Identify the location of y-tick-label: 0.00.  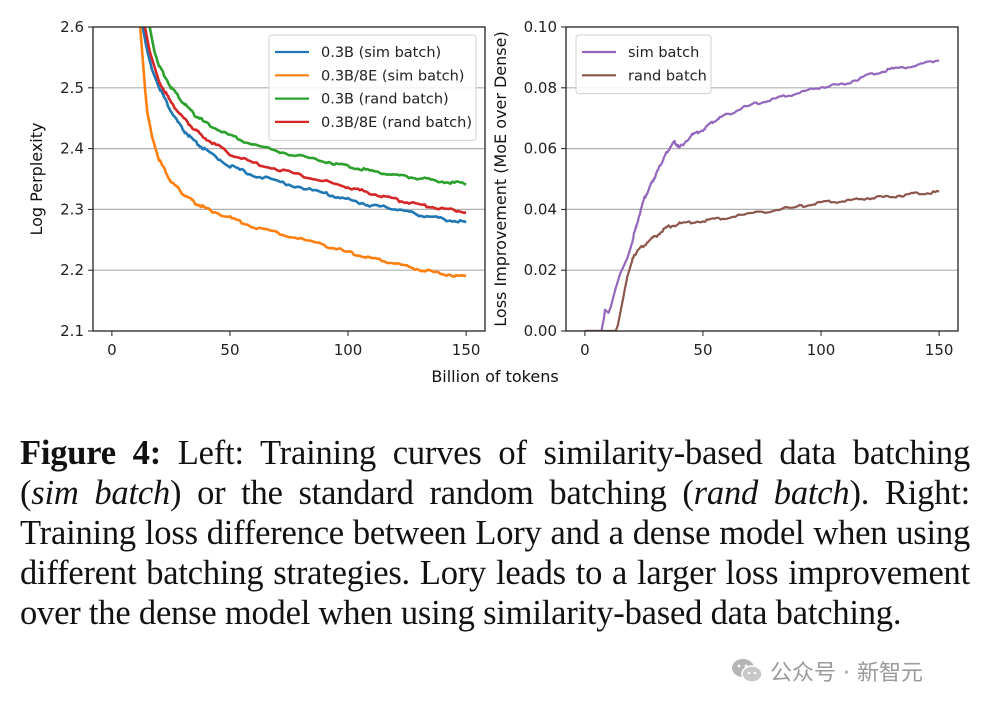
(540, 331).